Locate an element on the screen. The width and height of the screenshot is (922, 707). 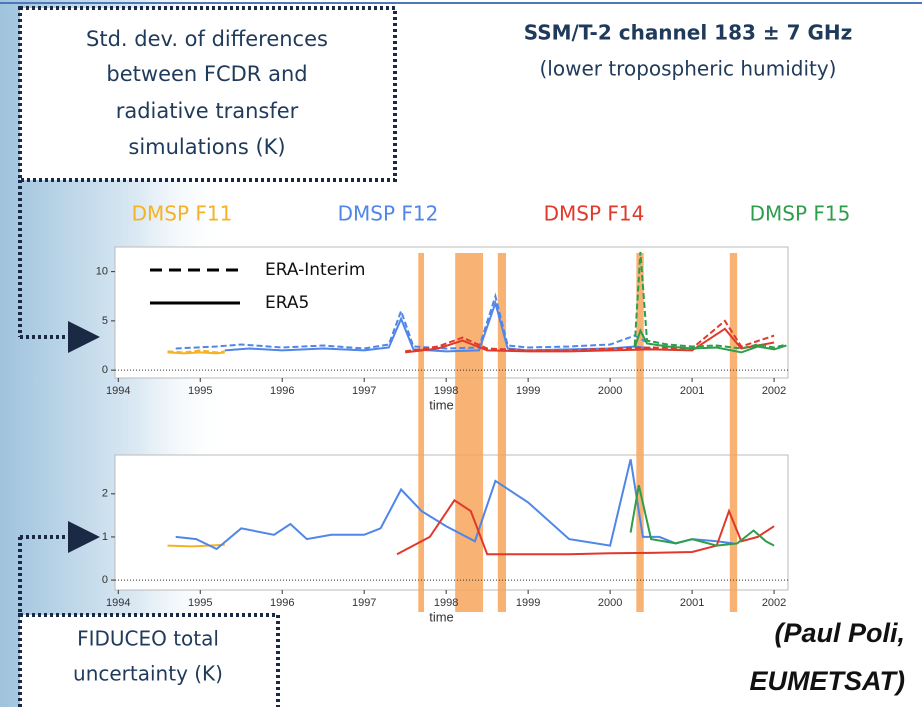
credit: (Paul Poli, is located at coordinates (839, 633).